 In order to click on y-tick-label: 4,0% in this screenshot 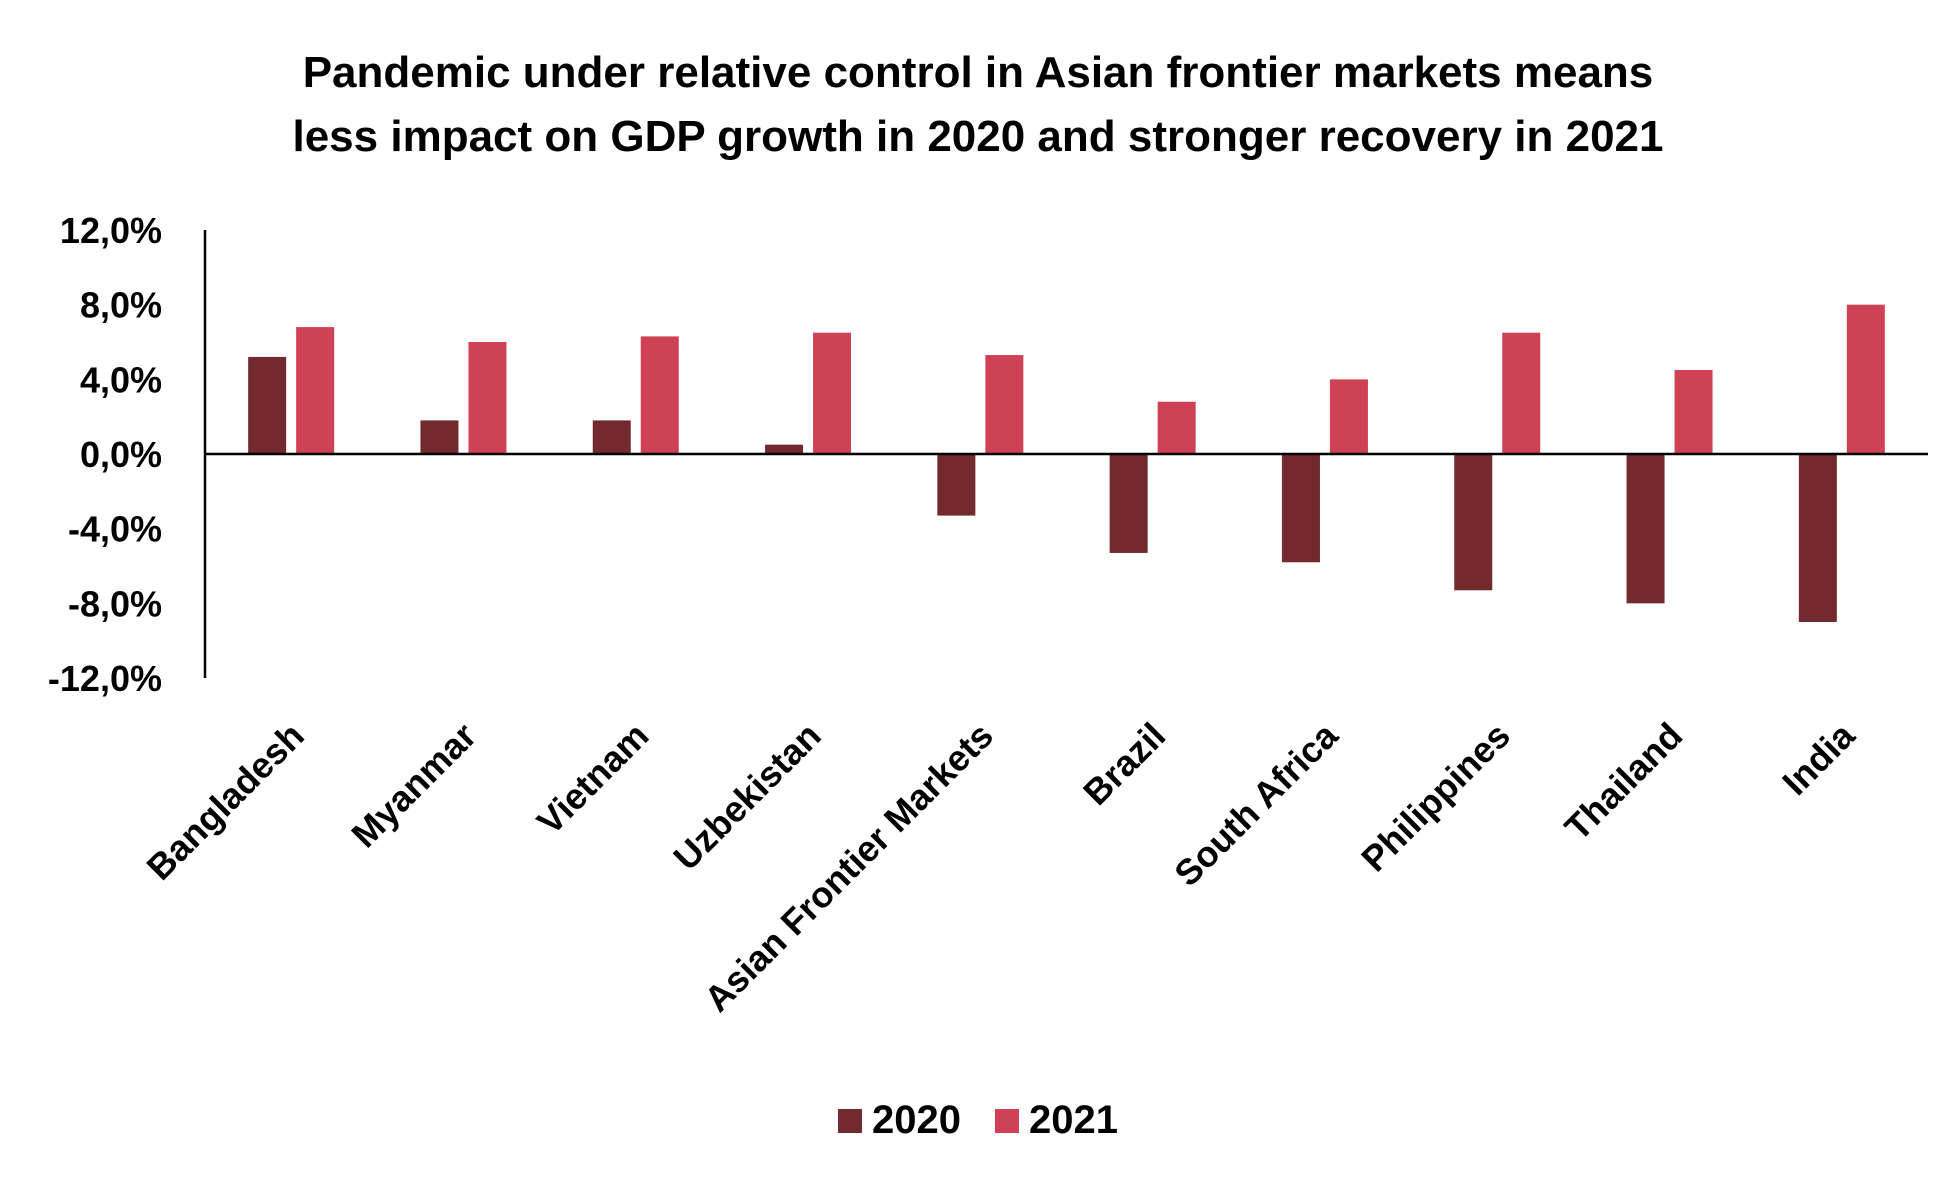, I will do `click(121, 379)`.